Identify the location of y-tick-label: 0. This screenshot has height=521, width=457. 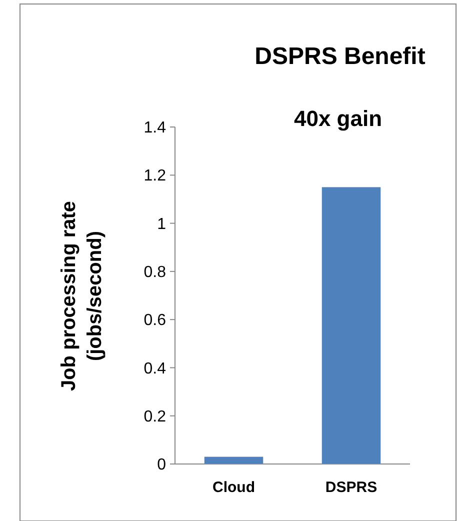
(161, 465).